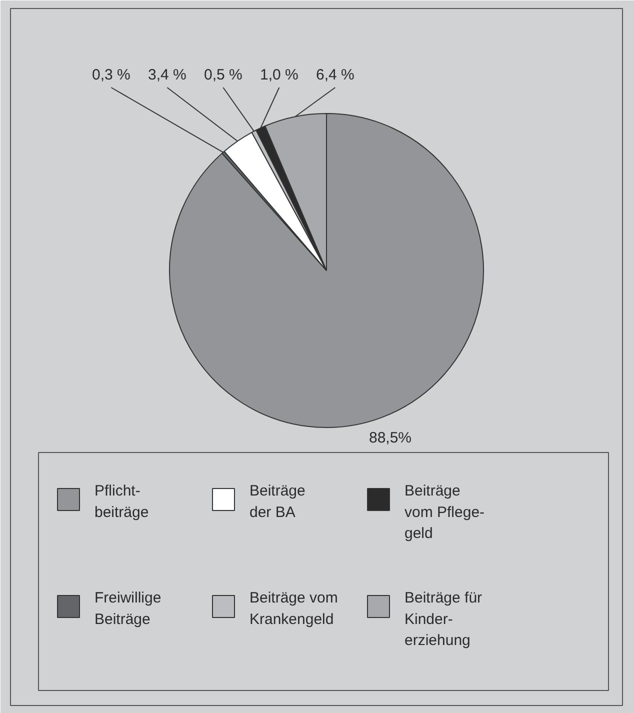 Image resolution: width=634 pixels, height=713 pixels. Describe the element at coordinates (167, 75) in the screenshot. I see `data-label: 3,4 %` at that location.